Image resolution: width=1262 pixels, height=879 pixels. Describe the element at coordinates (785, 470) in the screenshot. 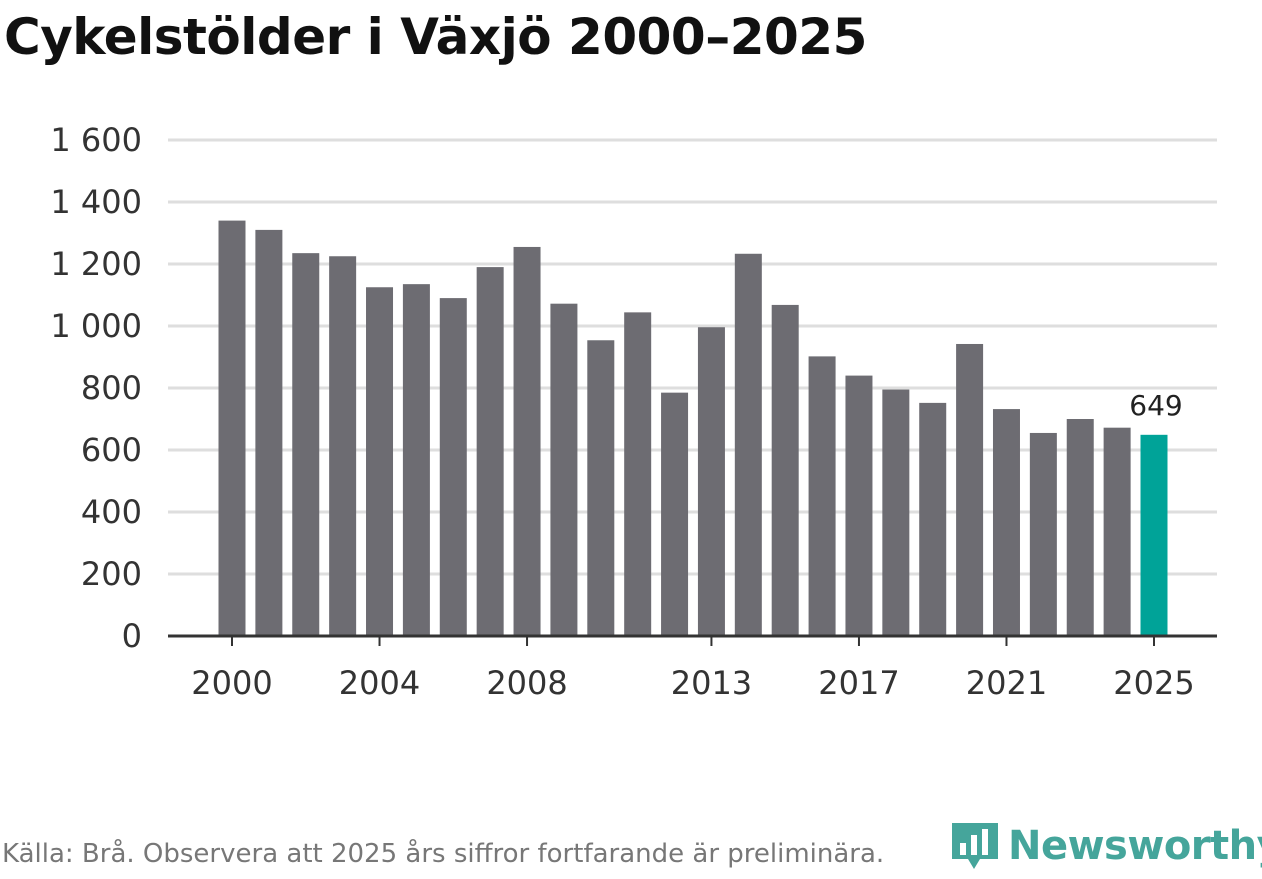

I see `bar-2015` at that location.